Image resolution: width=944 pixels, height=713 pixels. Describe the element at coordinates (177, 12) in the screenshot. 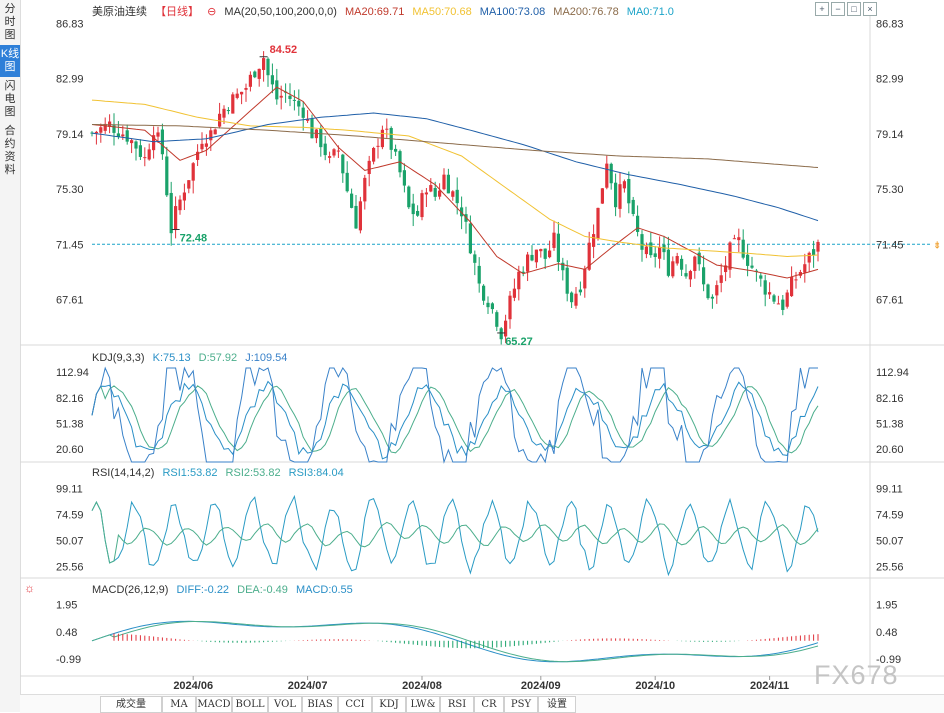

I see `period-label: 【日线】` at that location.